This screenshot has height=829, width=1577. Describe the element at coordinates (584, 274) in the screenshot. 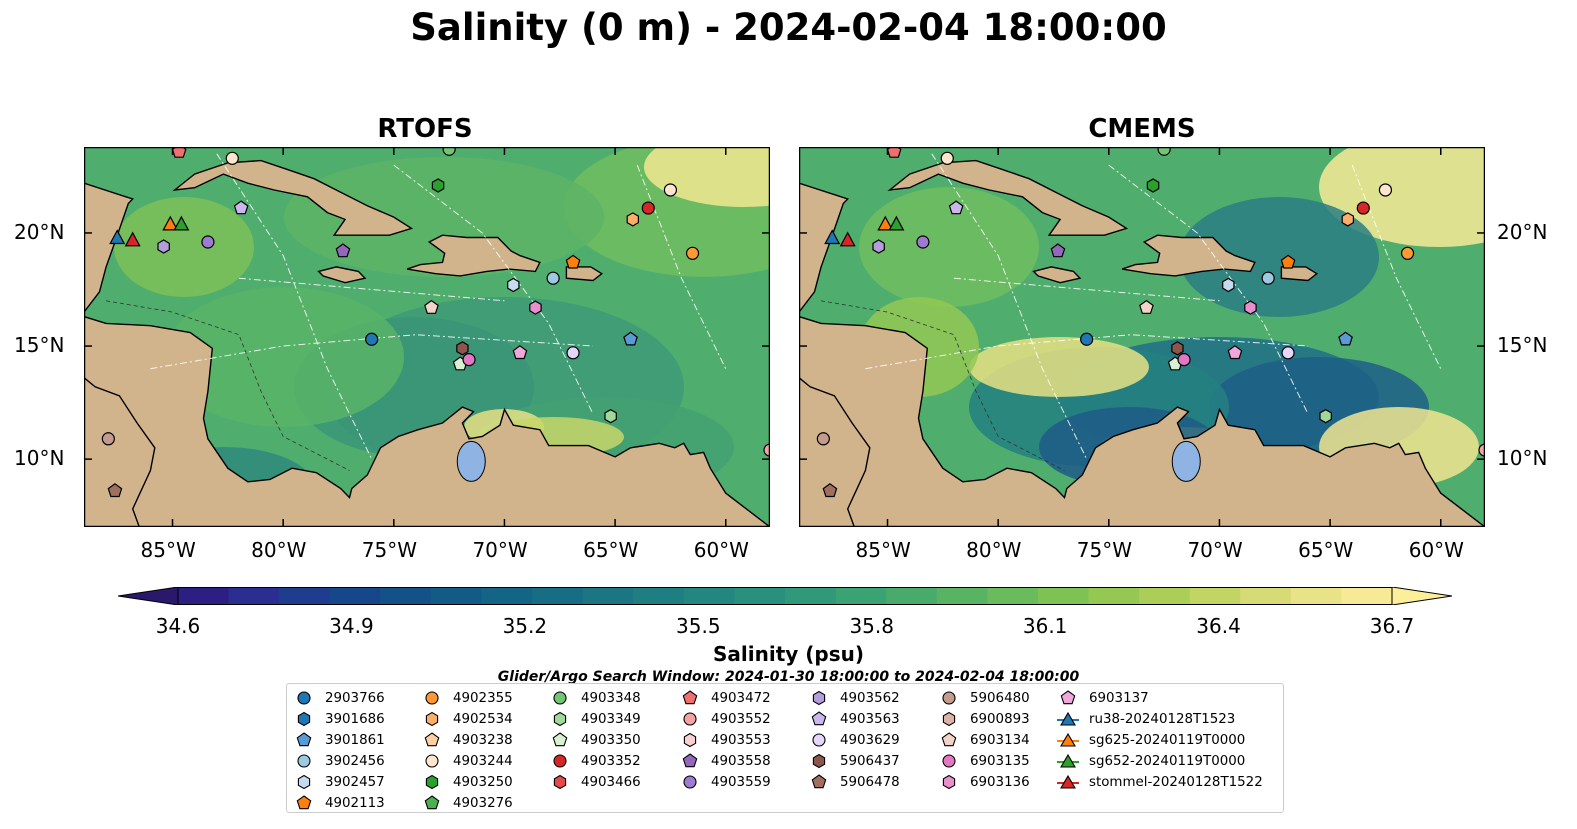

I see `land-puerto-rico` at that location.